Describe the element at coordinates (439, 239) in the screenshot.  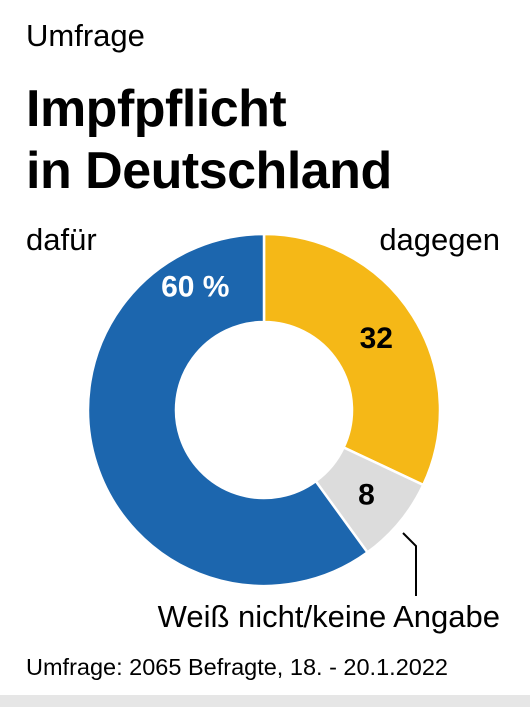
I see `legend-label-dagegen: dagegen` at that location.